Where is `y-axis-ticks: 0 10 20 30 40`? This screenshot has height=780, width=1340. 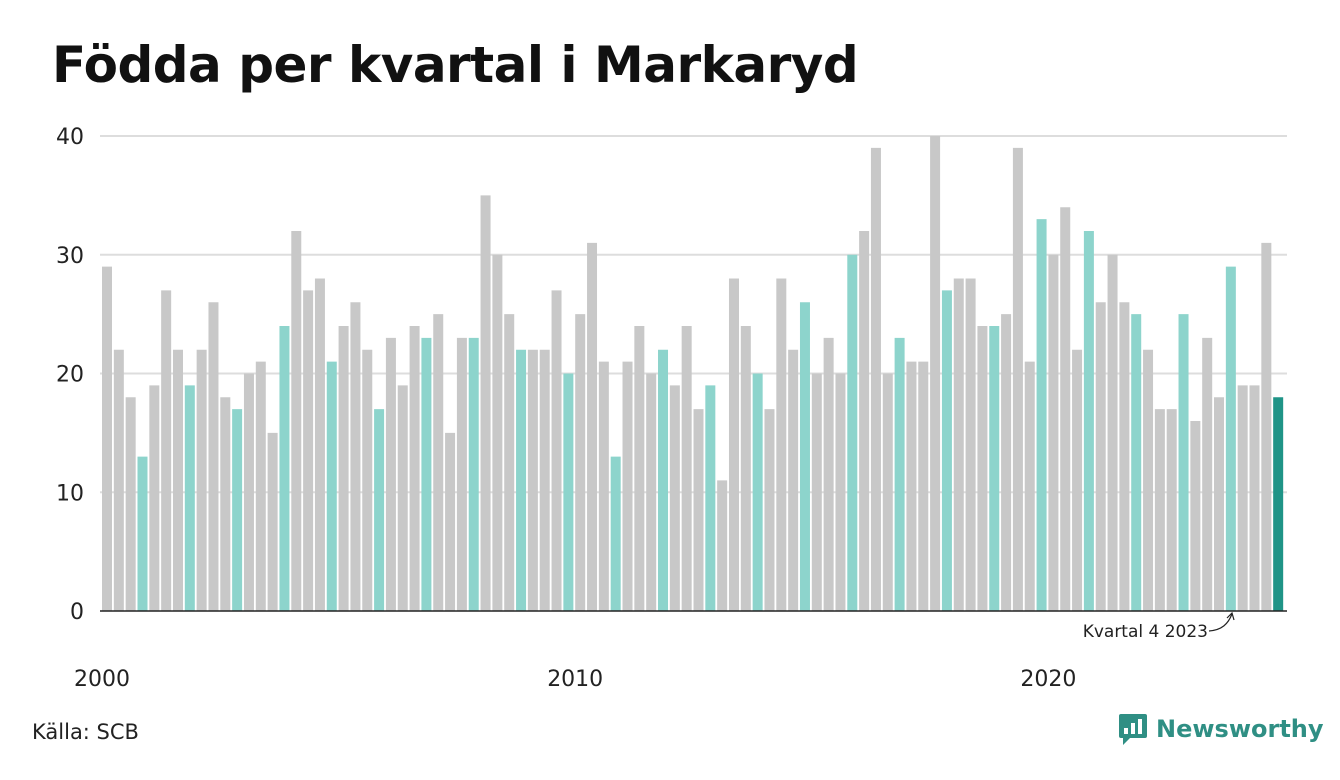
y-axis-ticks: 0 10 20 30 40 is located at coordinates (70, 375).